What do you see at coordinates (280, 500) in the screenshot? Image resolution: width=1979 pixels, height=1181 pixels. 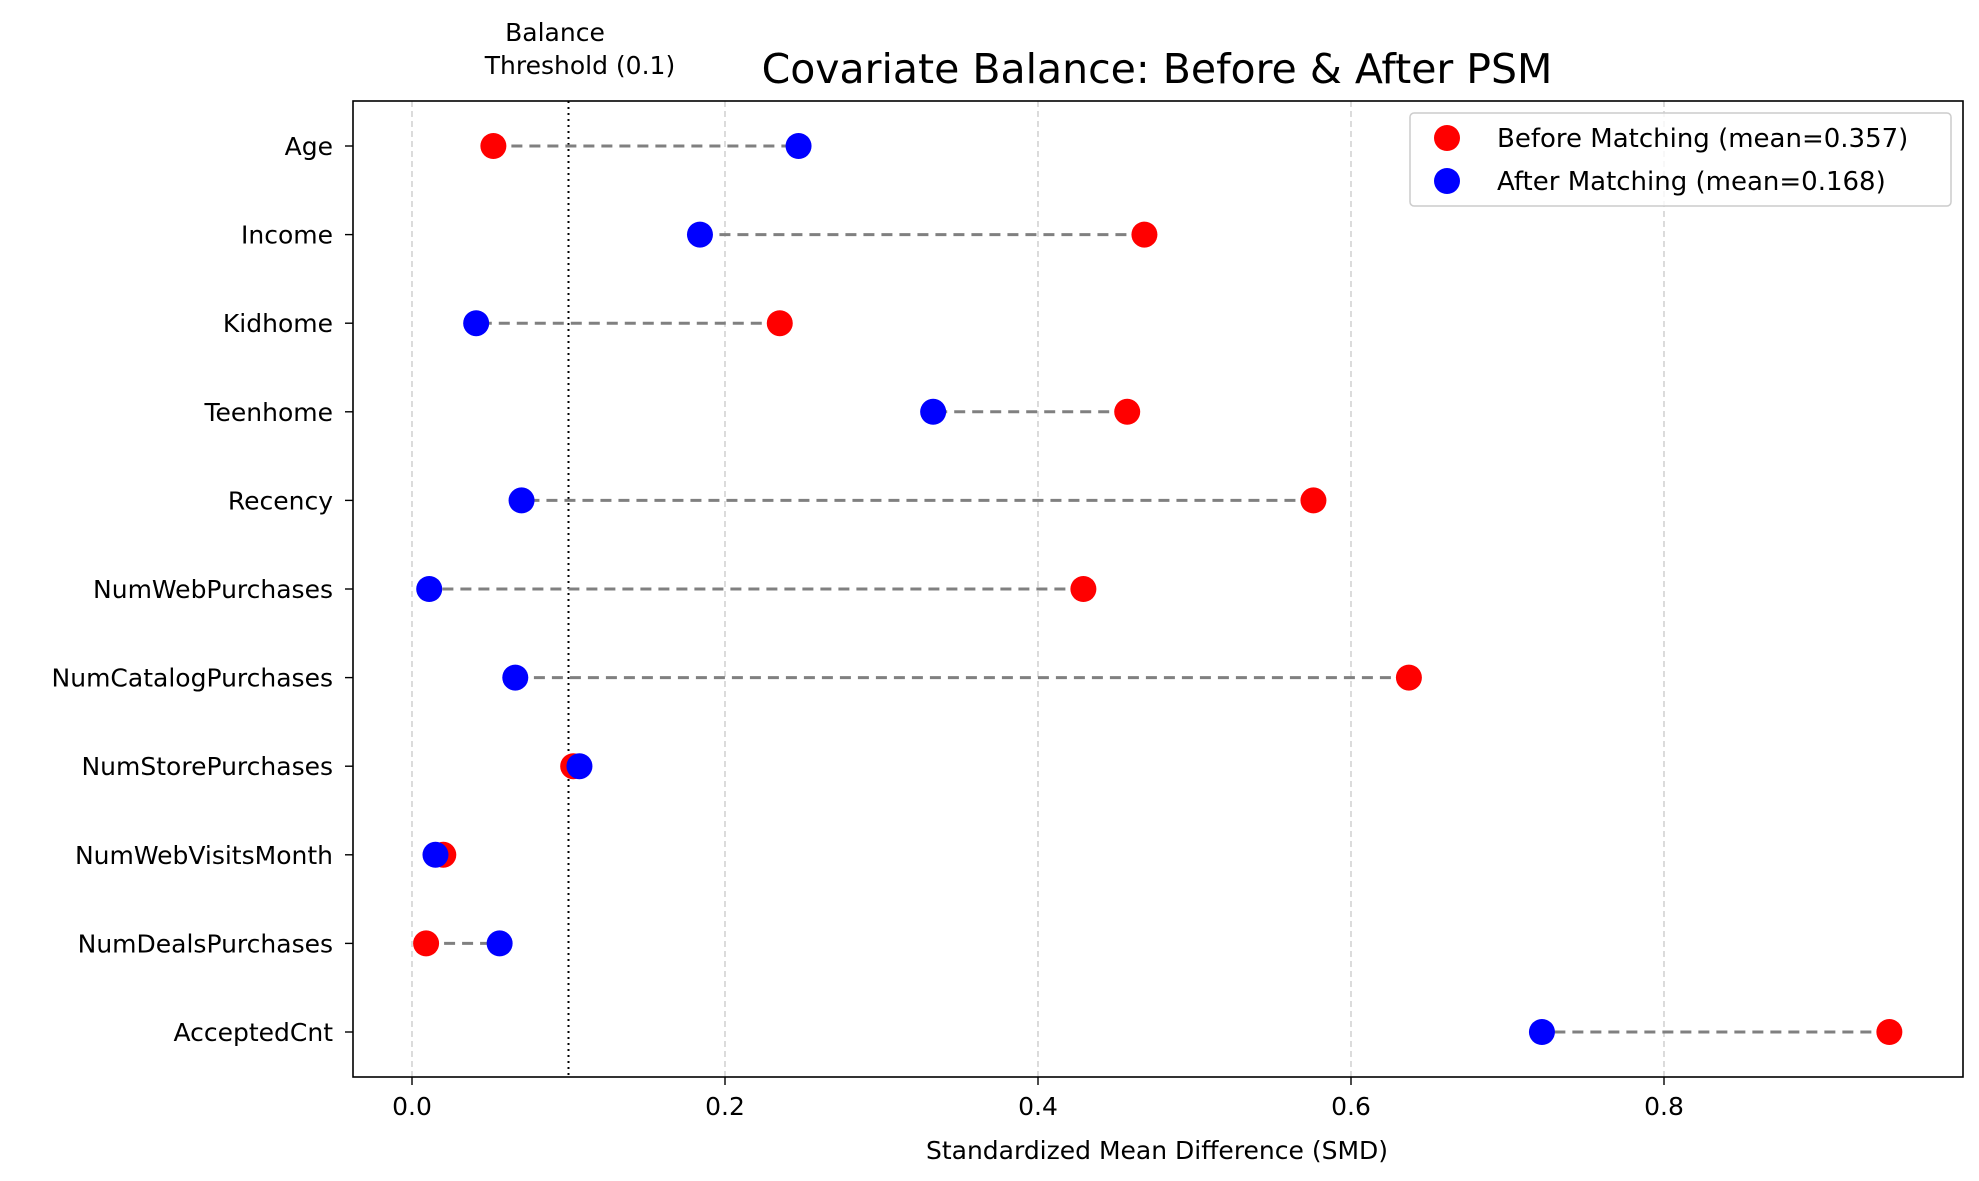 I see `y-tick-label: Recency` at bounding box center [280, 500].